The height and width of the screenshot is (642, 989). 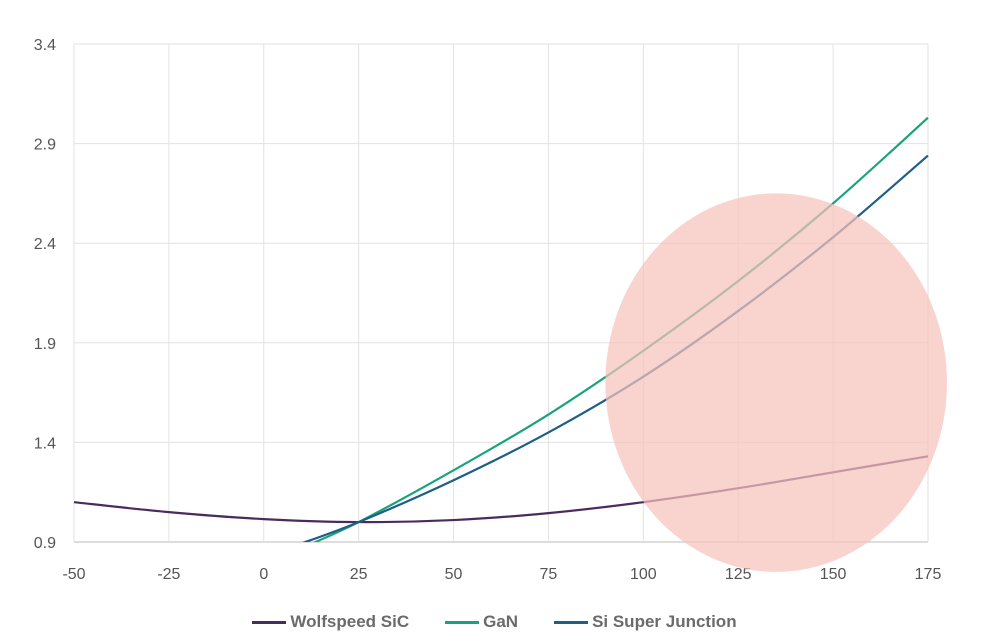 I want to click on x-tick-label: 175, so click(x=928, y=574).